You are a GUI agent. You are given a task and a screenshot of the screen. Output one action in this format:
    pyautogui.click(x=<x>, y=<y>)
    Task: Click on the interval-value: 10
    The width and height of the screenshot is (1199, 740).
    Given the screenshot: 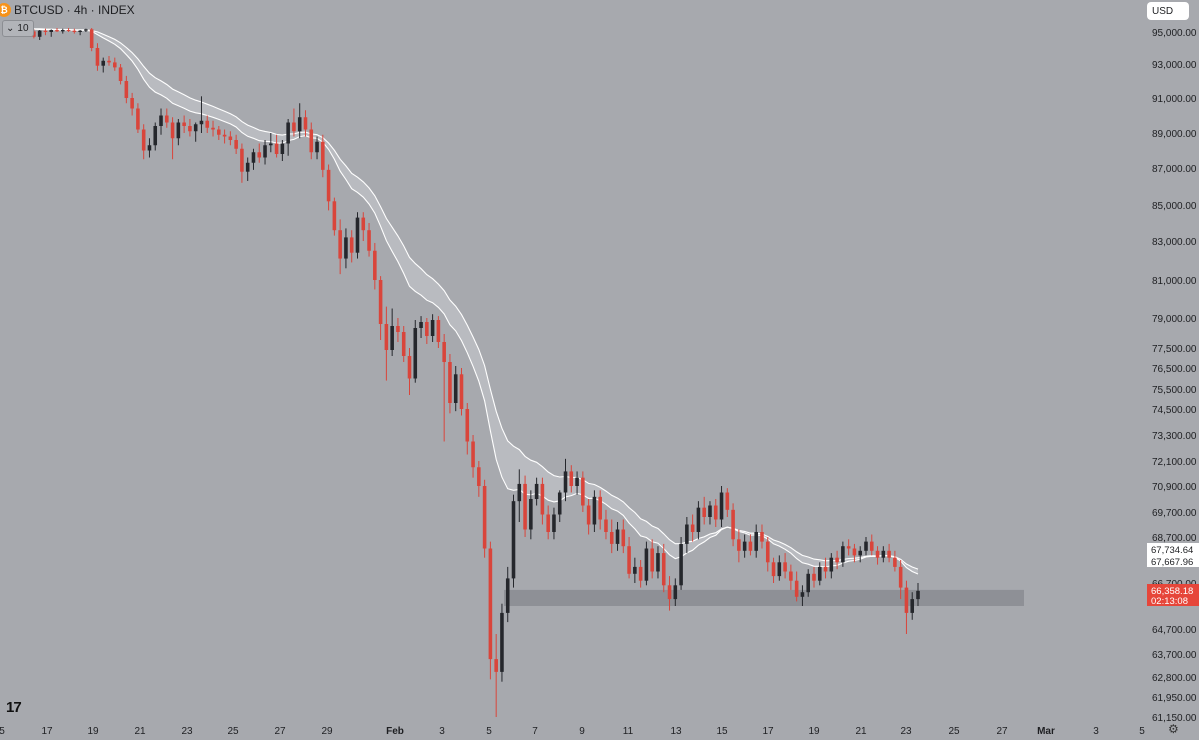 What is the action you would take?
    pyautogui.click(x=23, y=28)
    